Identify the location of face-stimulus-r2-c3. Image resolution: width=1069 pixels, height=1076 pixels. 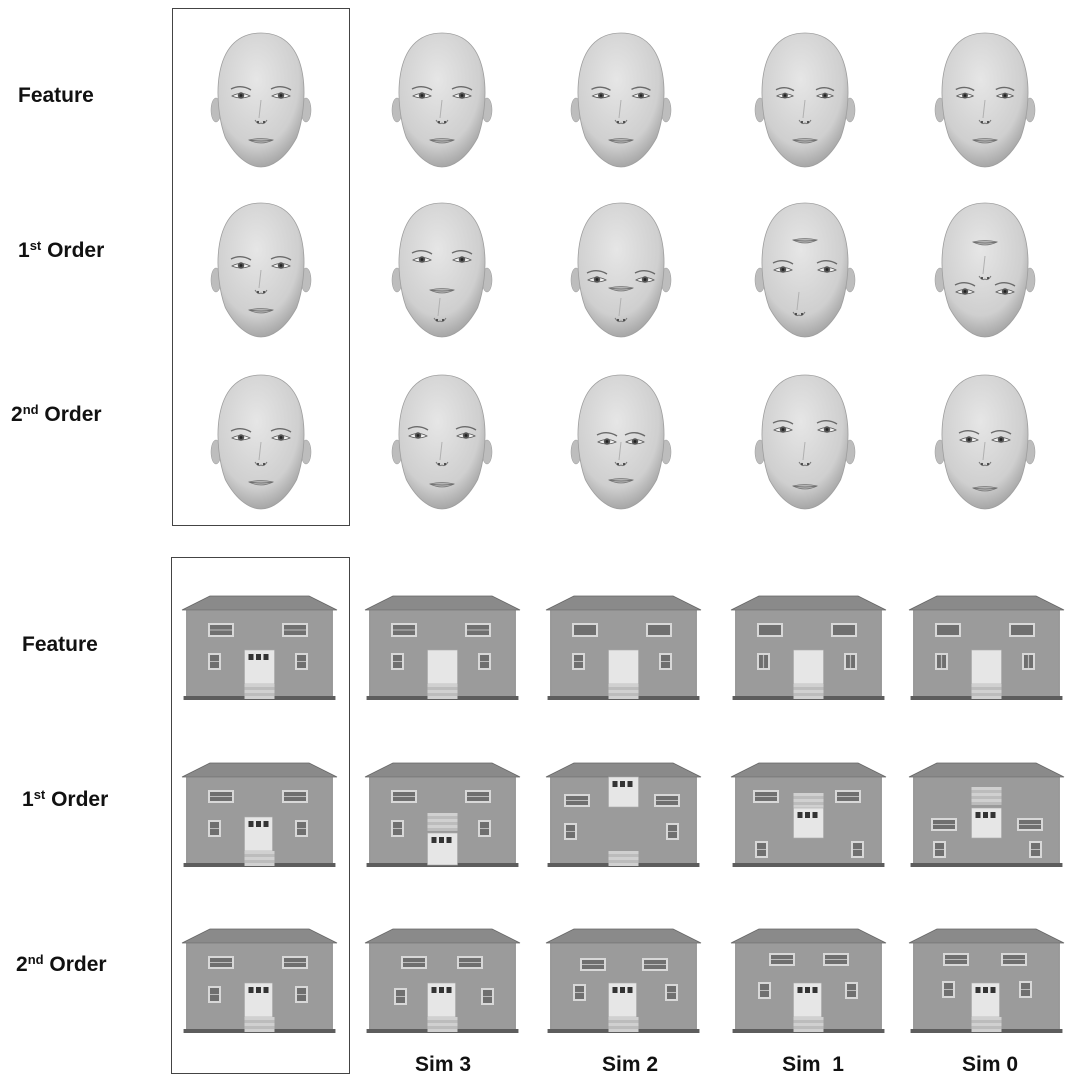
(805, 442).